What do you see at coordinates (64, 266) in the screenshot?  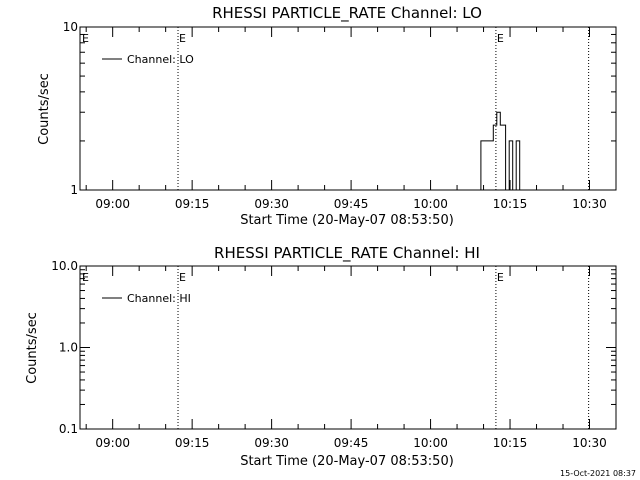 I see `y-tick-label: 10.0` at bounding box center [64, 266].